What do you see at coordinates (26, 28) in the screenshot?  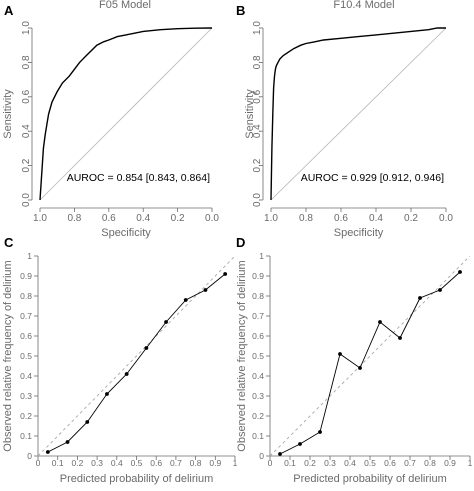 I see `y-tick-label-a: 1.0` at bounding box center [26, 28].